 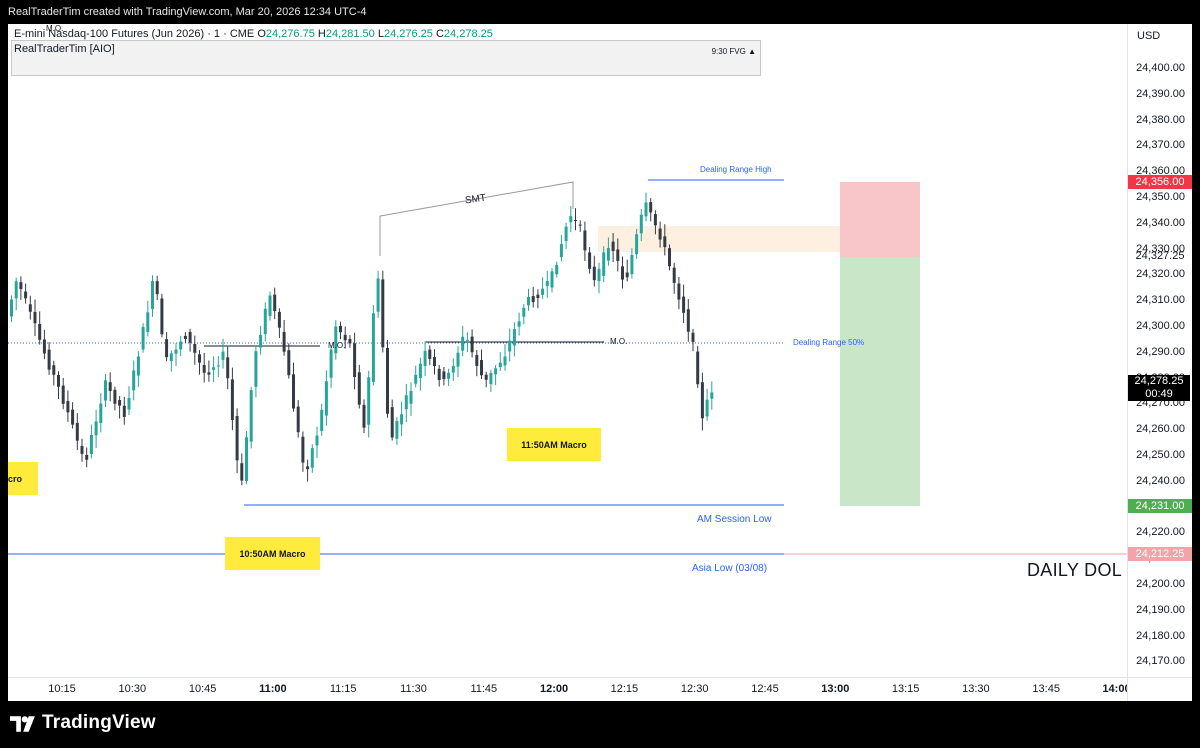 What do you see at coordinates (261, 34) in the screenshot?
I see `open-label: O` at bounding box center [261, 34].